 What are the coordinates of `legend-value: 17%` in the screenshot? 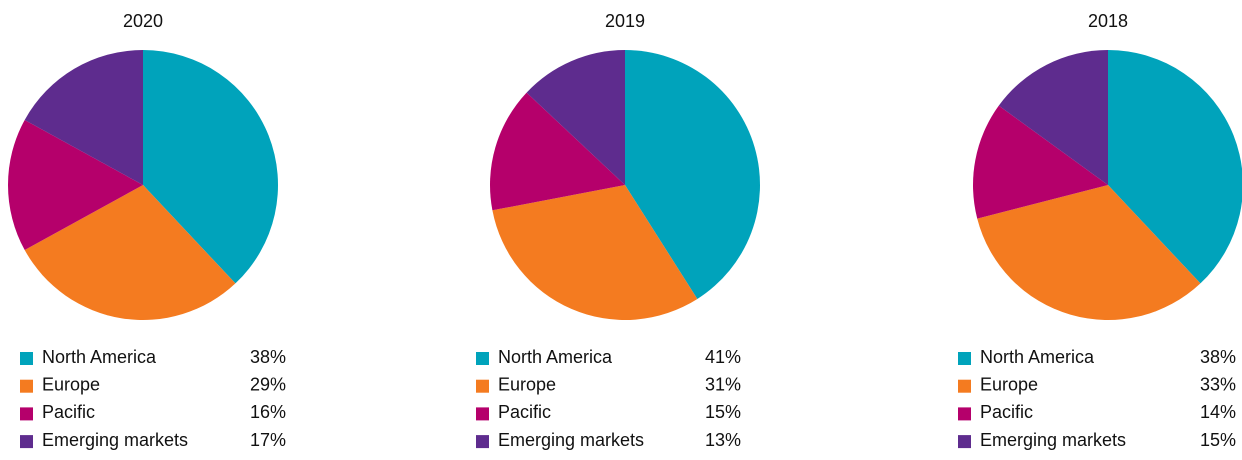 It's located at (268, 440).